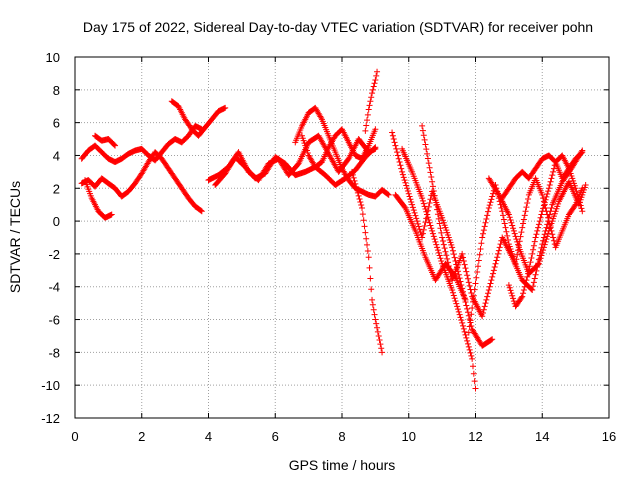  Describe the element at coordinates (50, 385) in the screenshot. I see `y-tick-label: -10` at that location.